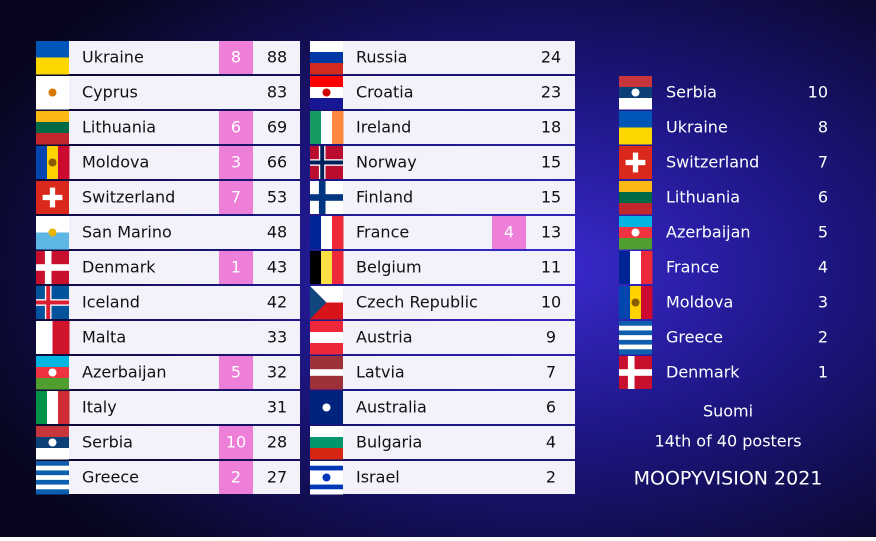 This screenshot has width=876, height=541. What do you see at coordinates (389, 442) in the screenshot?
I see `country: Bulgaria` at bounding box center [389, 442].